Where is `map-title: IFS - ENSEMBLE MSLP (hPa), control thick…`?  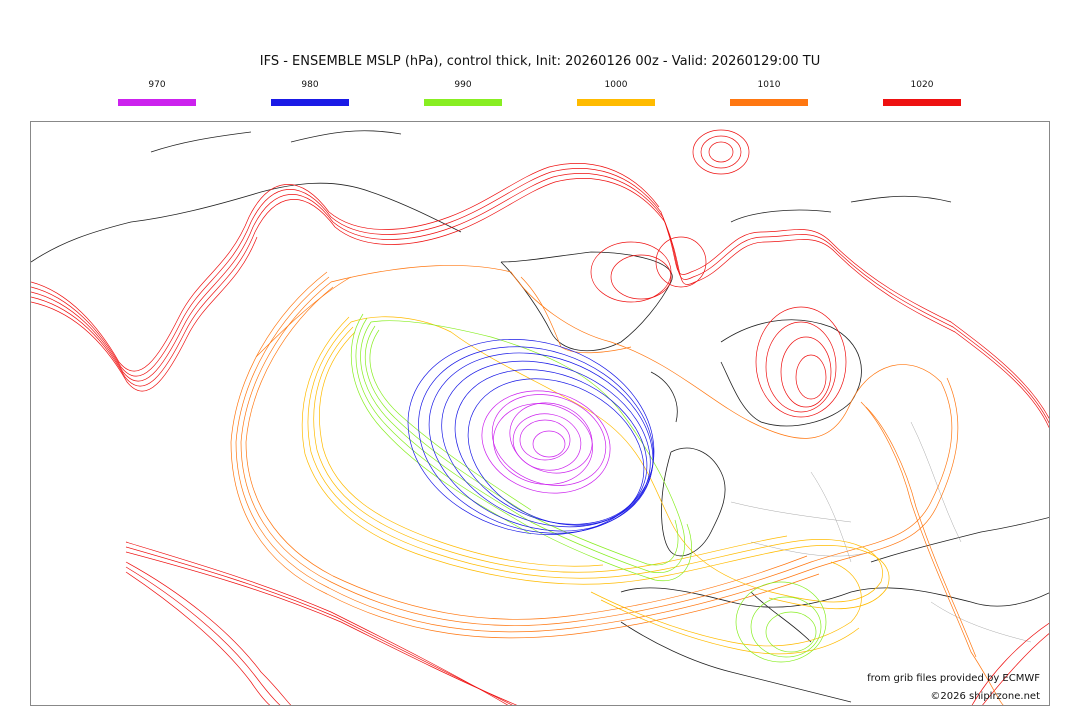
map-title: IFS - ENSEMBLE MSLP (hPa), control thick… is located at coordinates (540, 61).